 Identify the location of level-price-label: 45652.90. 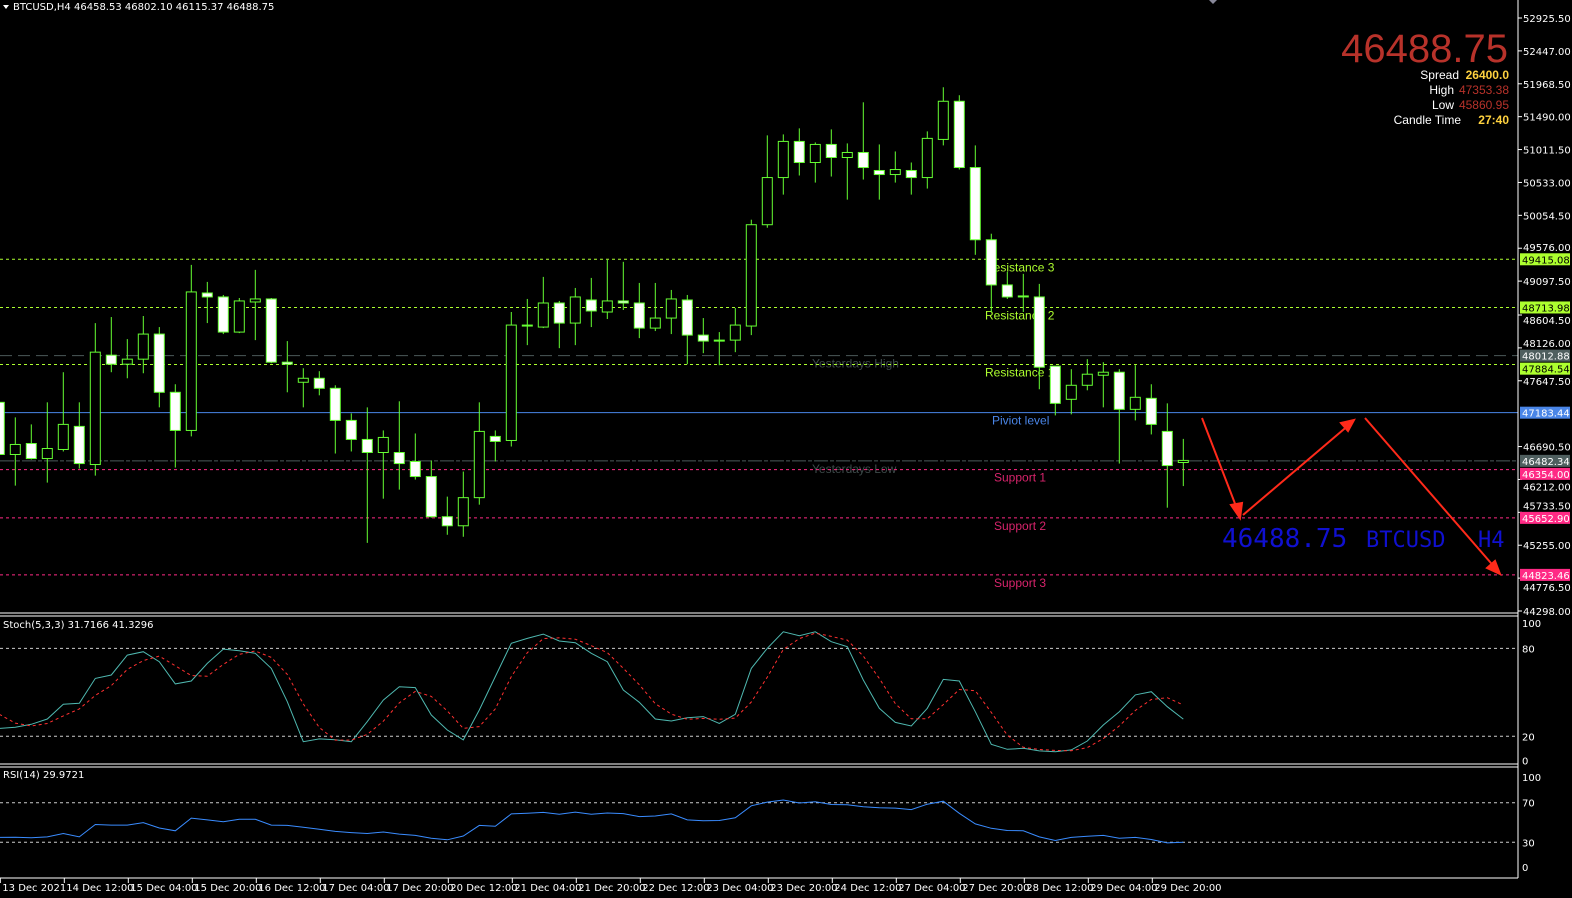
(1546, 519).